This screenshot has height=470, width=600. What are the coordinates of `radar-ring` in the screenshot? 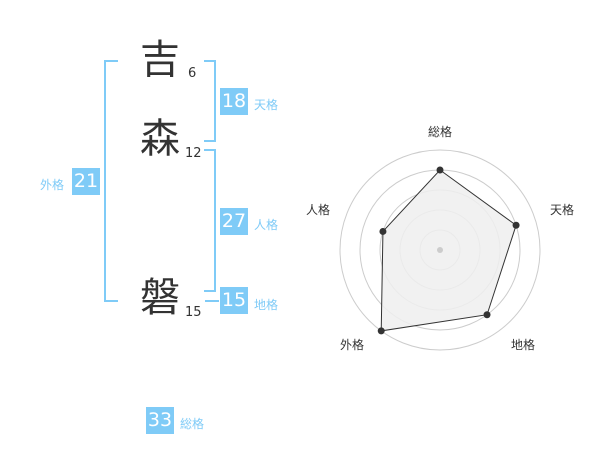 It's located at (440, 250).